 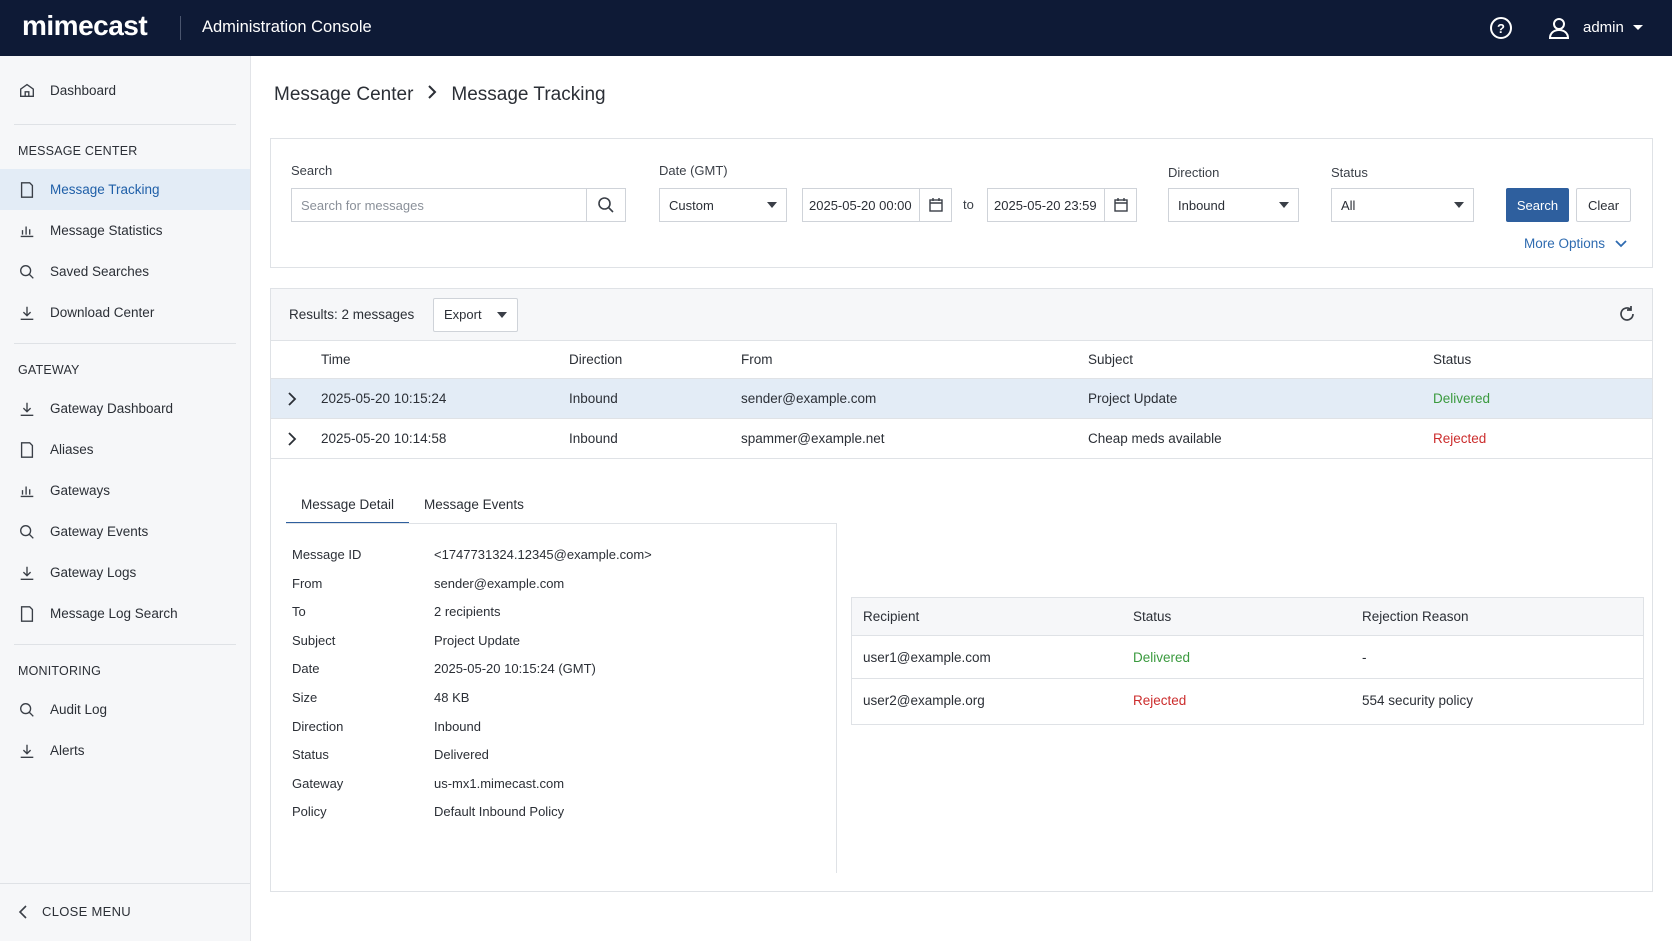 What do you see at coordinates (83, 90) in the screenshot?
I see `label: Dashboard` at bounding box center [83, 90].